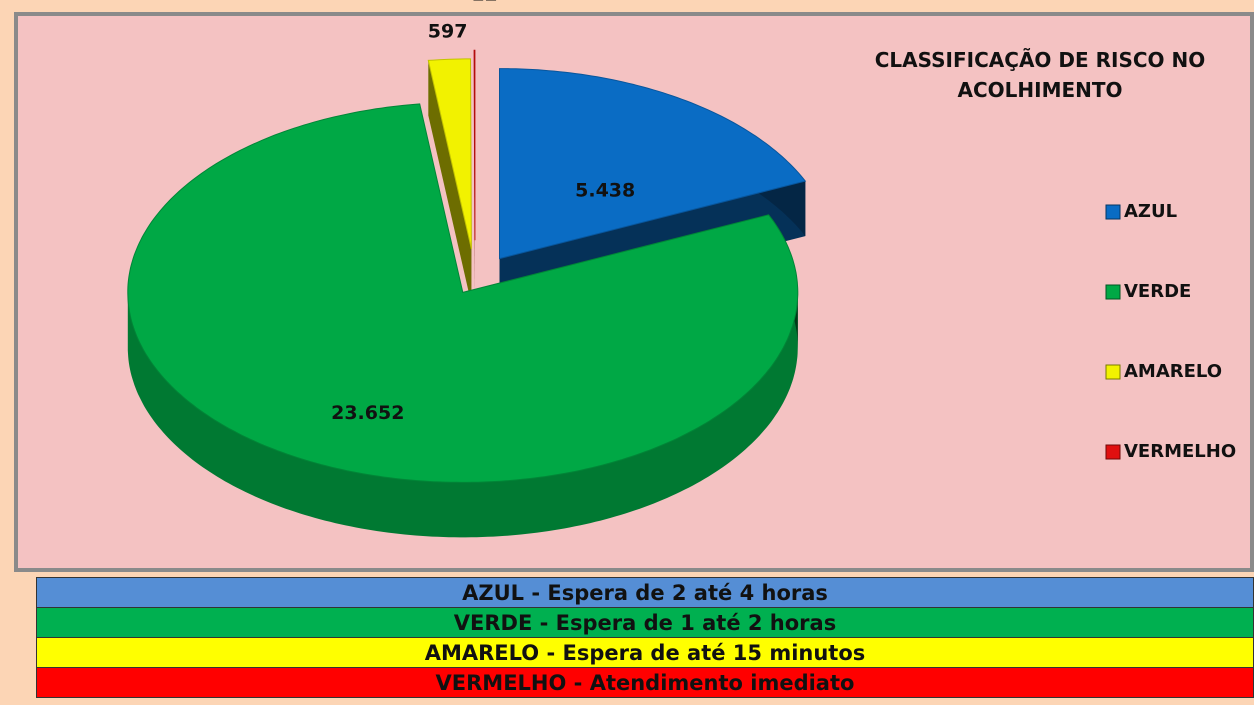  Describe the element at coordinates (1150, 211) in the screenshot. I see `legend-label: AZUL` at that location.